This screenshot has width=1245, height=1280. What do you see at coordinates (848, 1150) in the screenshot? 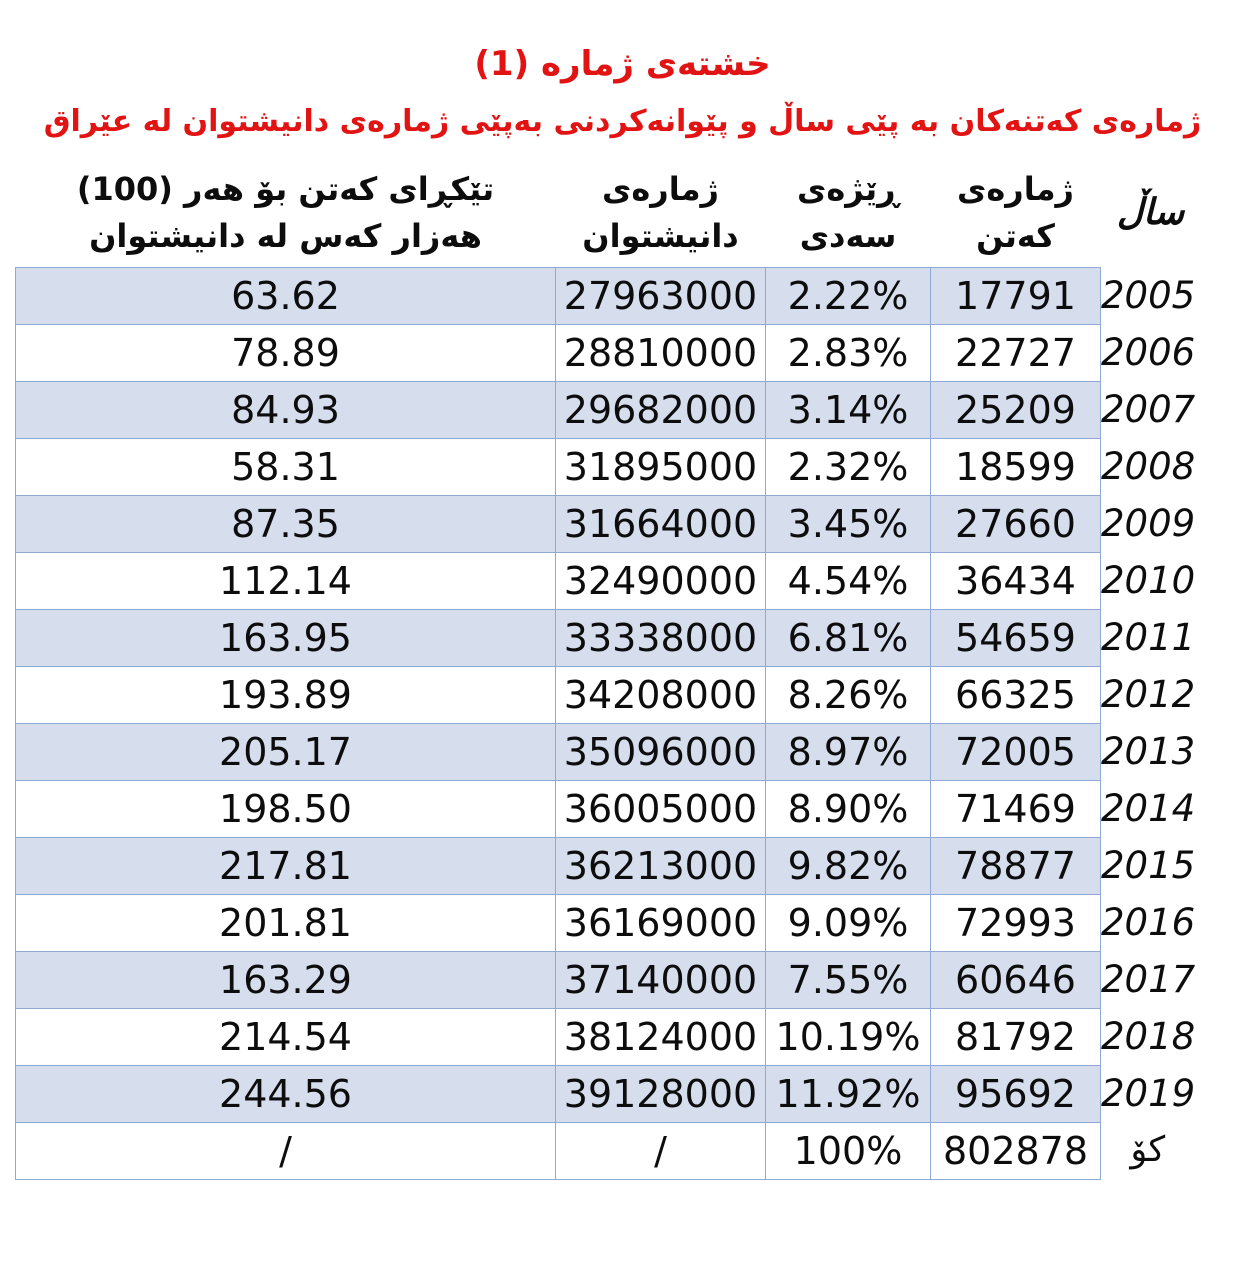
I see `cell-percent: 100%` at bounding box center [848, 1150].